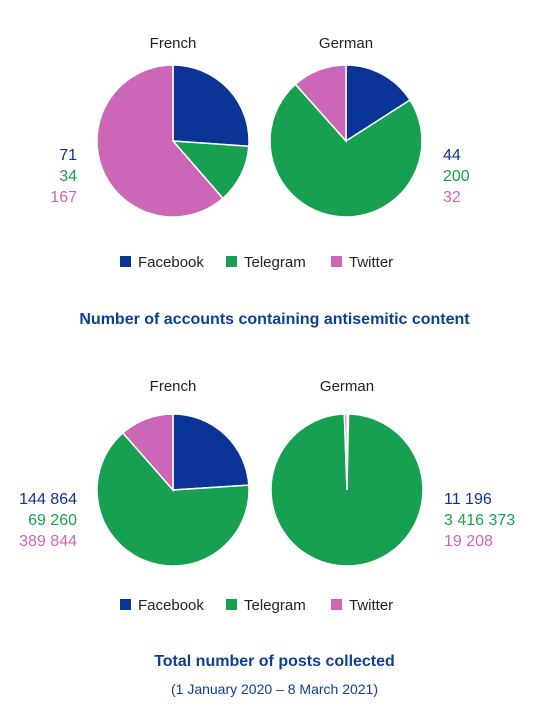  Describe the element at coordinates (452, 155) in the screenshot. I see `german-pie-value-label-facebook: 44` at that location.